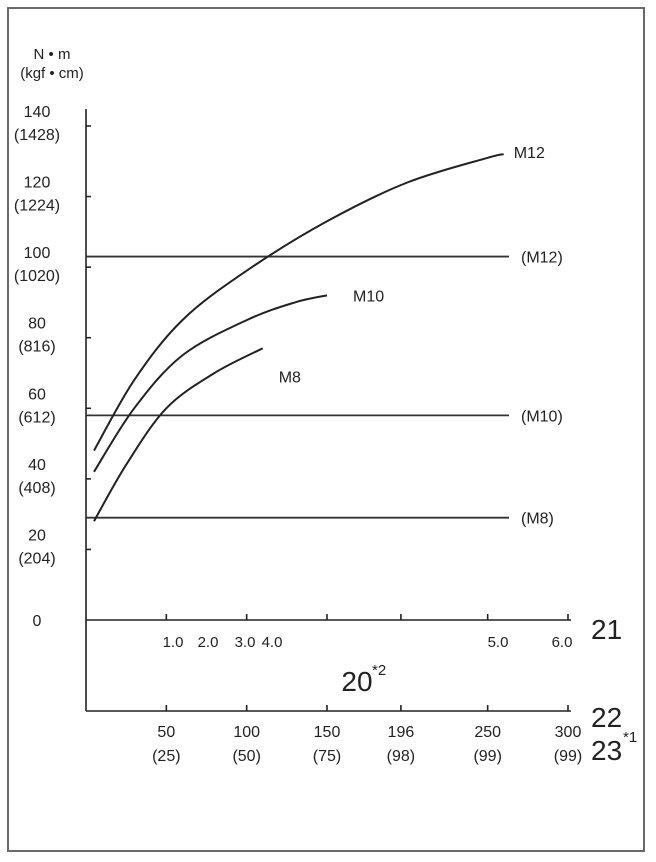  What do you see at coordinates (630, 737) in the screenshot?
I see `axis-23-note: *1` at bounding box center [630, 737].